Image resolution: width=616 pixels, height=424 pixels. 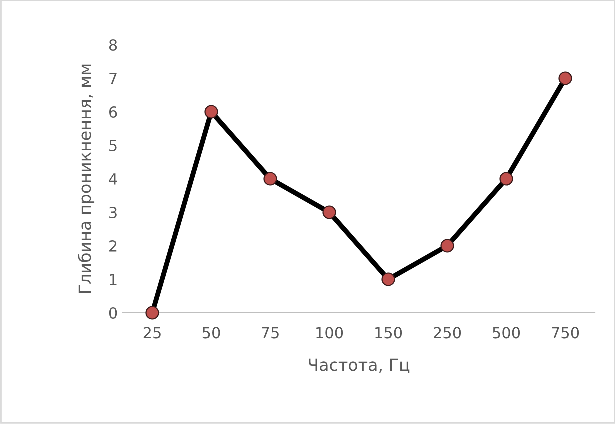 What do you see at coordinates (566, 333) in the screenshot?
I see `x-tick-label: 750` at bounding box center [566, 333].